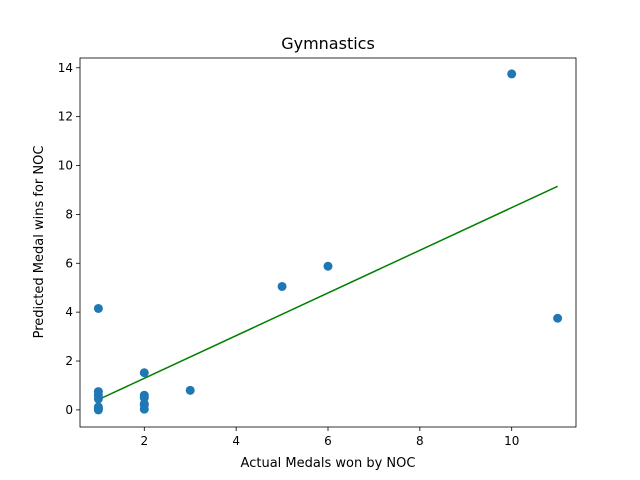 The height and width of the screenshot is (480, 640). Describe the element at coordinates (39, 242) in the screenshot. I see `y-axis-label: Predicted Medal wins for NOC` at that location.